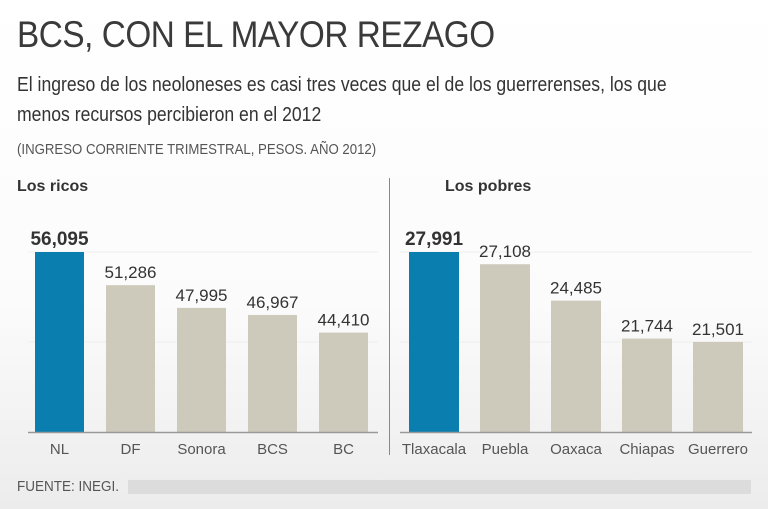 The width and height of the screenshot is (768, 509). What do you see at coordinates (505, 348) in the screenshot?
I see `bar-puebla` at bounding box center [505, 348].